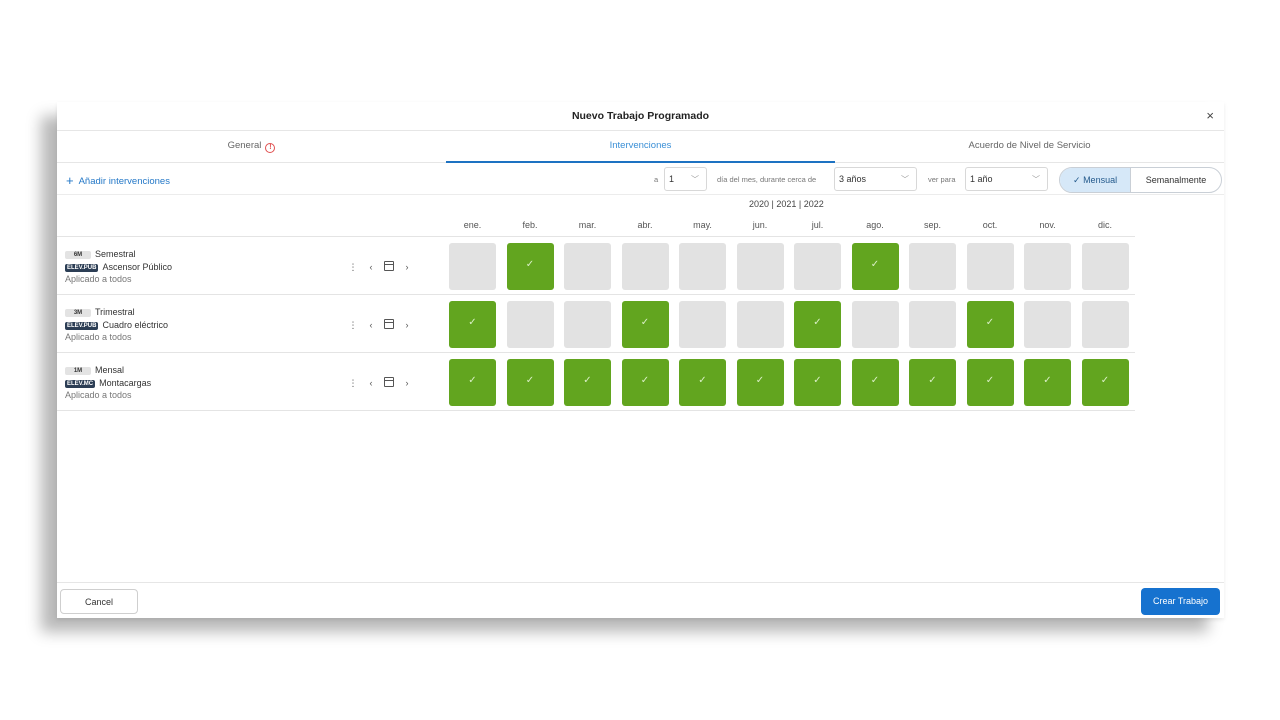 This screenshot has height=720, width=1280. I want to click on tab-sla-label: Acuerdo de Nivel de Servicio, so click(1029, 145).